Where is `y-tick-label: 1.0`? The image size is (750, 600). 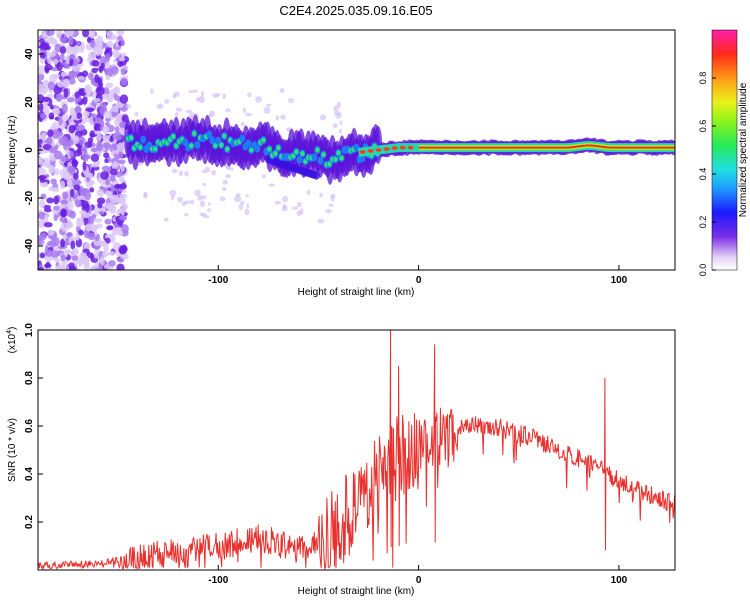 y-tick-label: 1.0 is located at coordinates (29, 330).